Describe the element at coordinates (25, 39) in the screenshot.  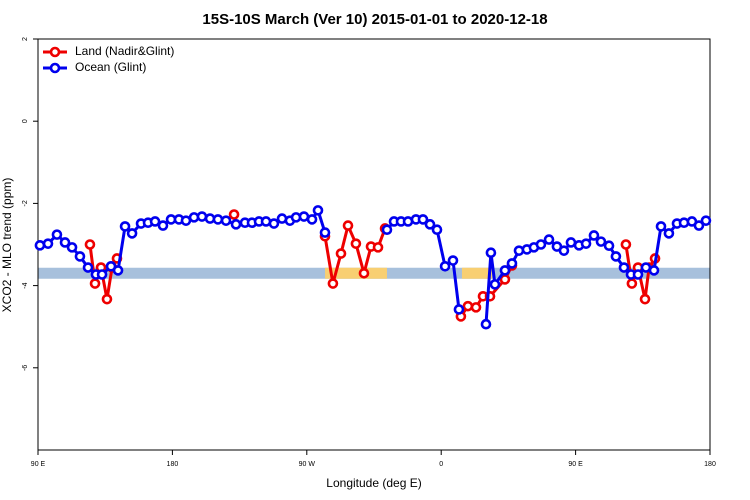
I see `y-tick-label: 2` at that location.